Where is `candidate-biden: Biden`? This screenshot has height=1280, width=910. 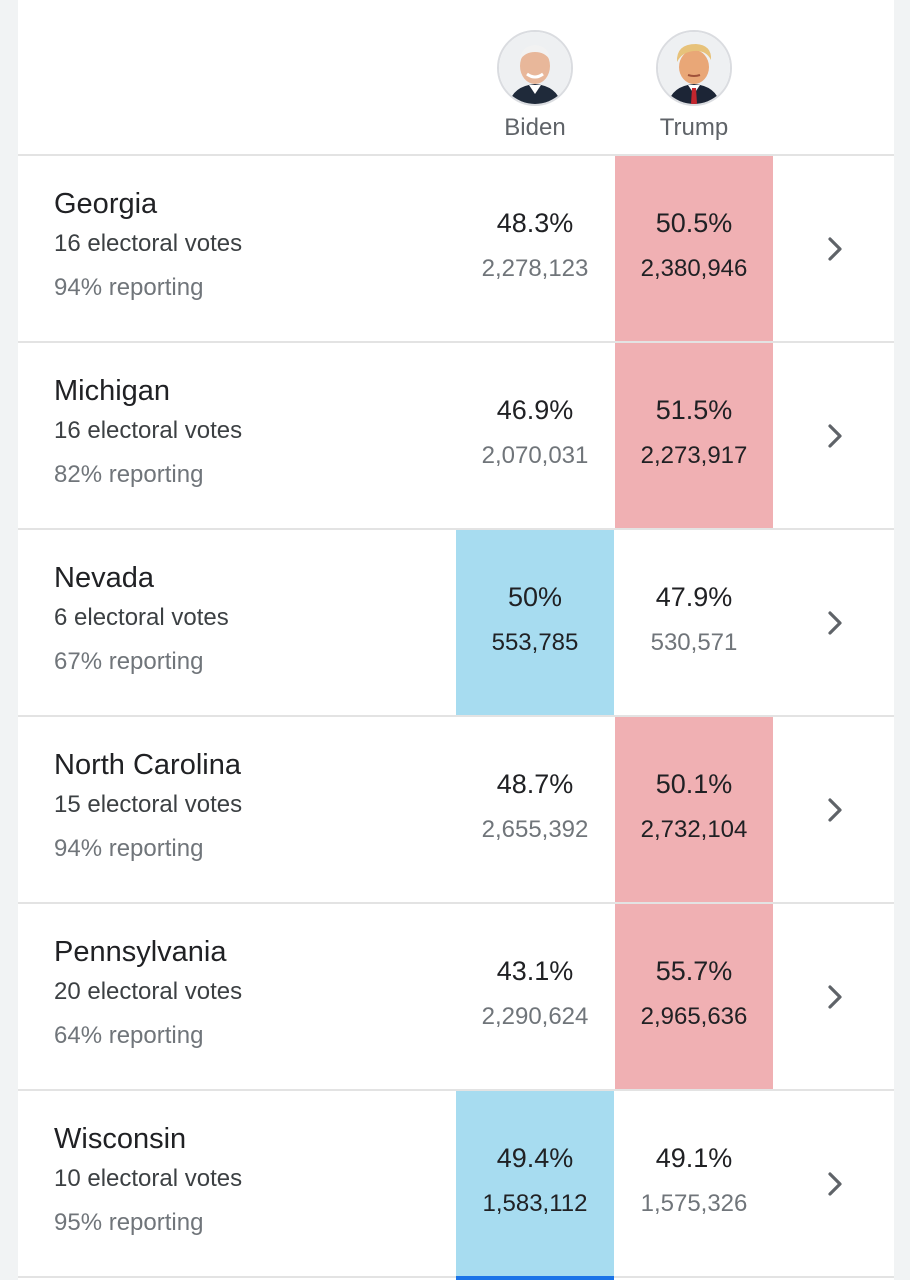 candidate-biden: Biden is located at coordinates (535, 86).